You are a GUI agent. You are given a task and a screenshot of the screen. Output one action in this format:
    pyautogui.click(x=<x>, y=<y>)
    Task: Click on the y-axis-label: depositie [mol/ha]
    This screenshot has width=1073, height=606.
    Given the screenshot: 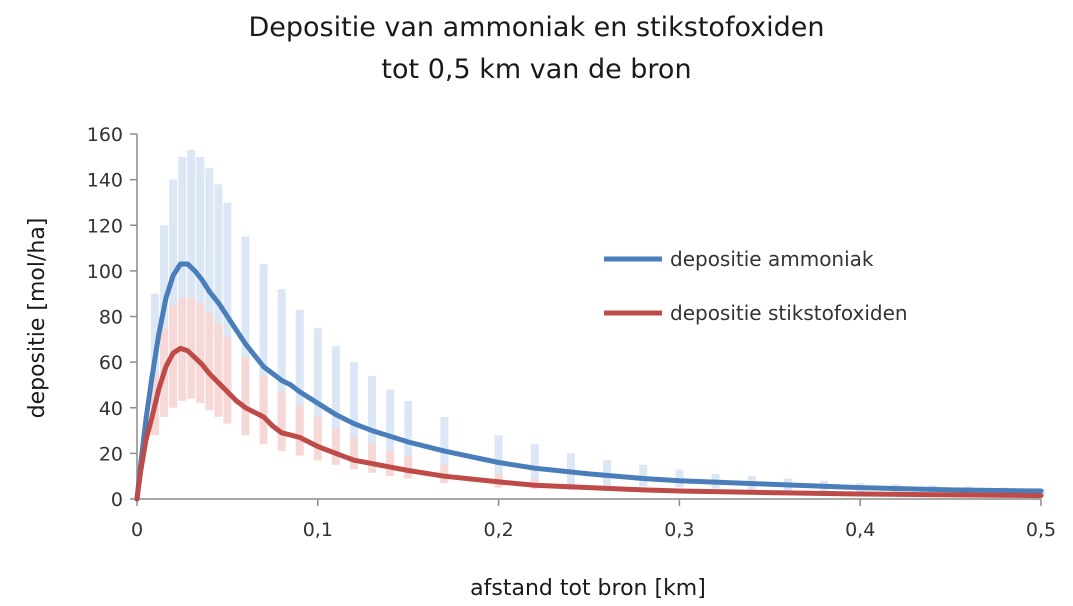 What is the action you would take?
    pyautogui.click(x=37, y=318)
    